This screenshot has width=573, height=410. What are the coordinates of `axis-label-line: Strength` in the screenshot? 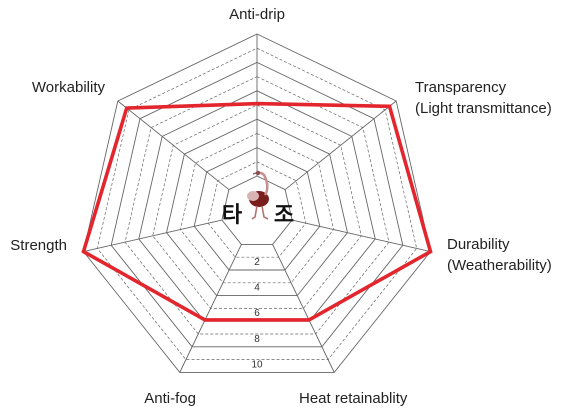 It's located at (38, 245).